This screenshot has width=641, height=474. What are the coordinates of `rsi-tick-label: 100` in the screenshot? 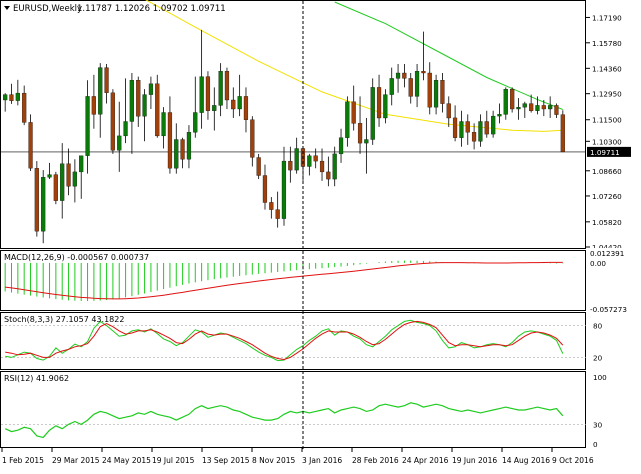 It's located at (600, 377).